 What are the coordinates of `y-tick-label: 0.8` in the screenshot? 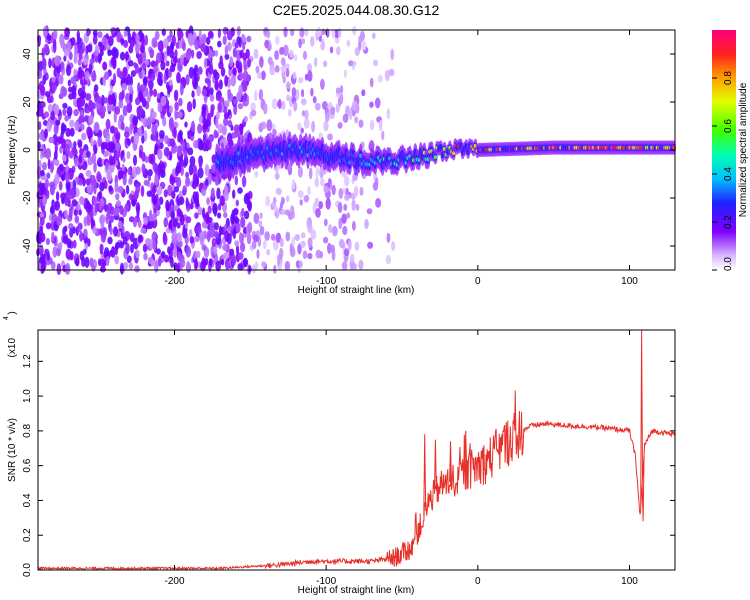 It's located at (27, 430).